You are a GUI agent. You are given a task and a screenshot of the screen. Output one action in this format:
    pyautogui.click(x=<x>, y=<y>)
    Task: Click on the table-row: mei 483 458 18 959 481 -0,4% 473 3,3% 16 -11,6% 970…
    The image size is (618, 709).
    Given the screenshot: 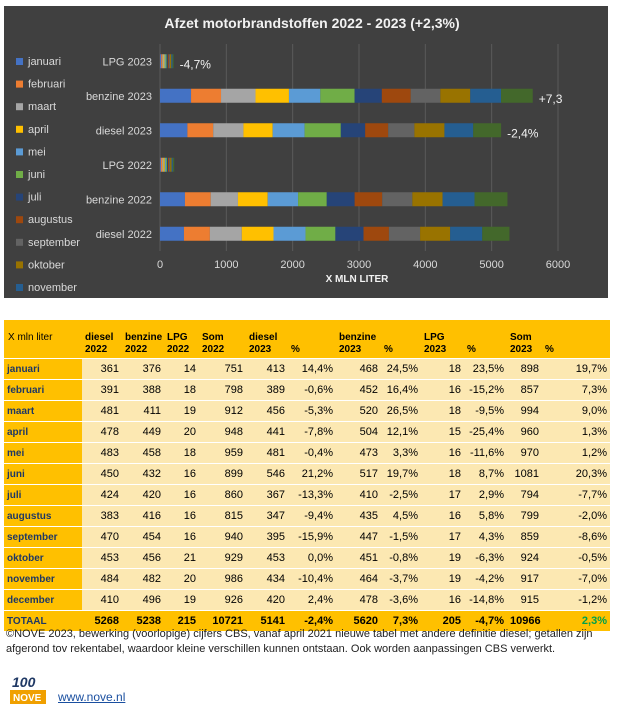 What is the action you would take?
    pyautogui.click(x=307, y=453)
    